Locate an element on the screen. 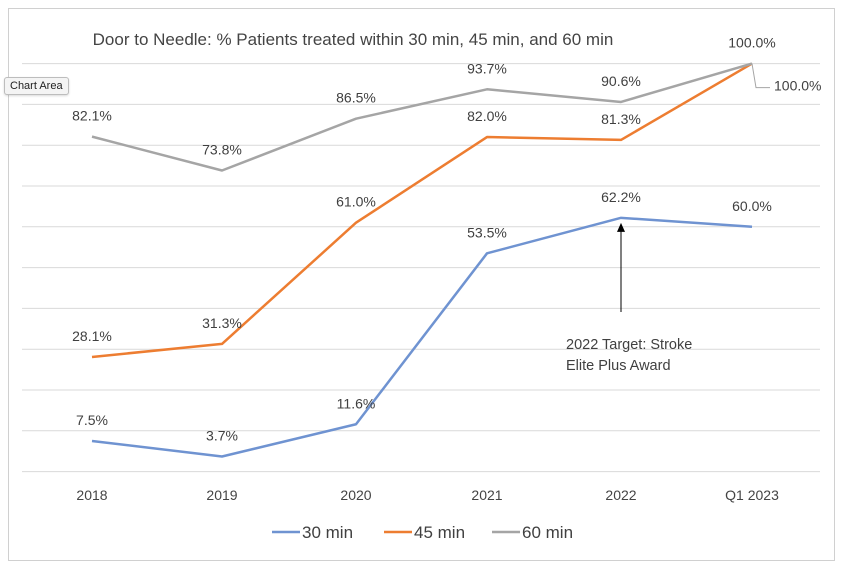  label-leader-line is located at coordinates (760, 76).